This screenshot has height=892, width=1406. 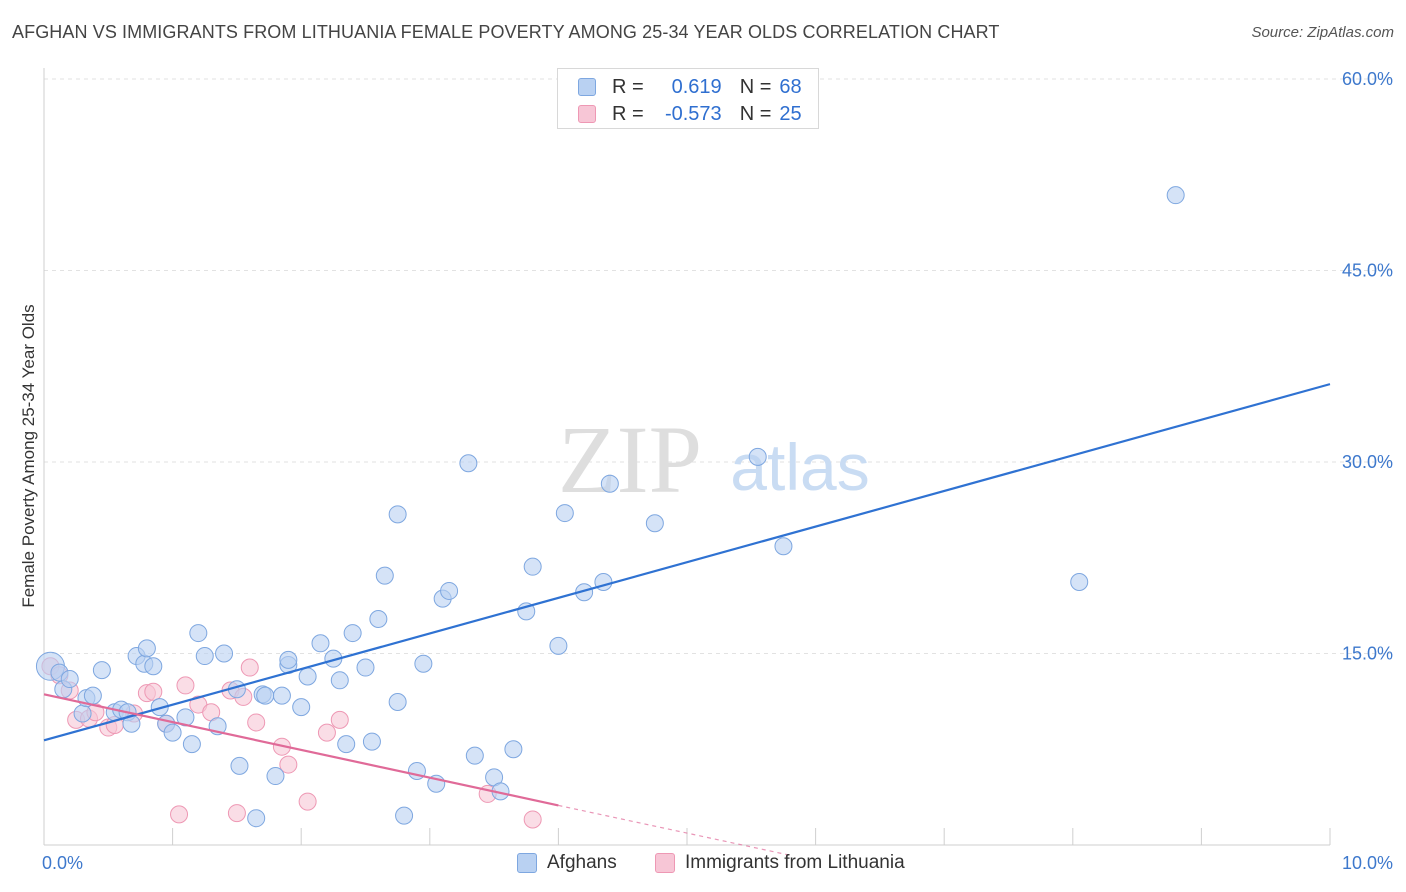 I want to click on y-tick-label: 30.0%, so click(x=1367, y=462).